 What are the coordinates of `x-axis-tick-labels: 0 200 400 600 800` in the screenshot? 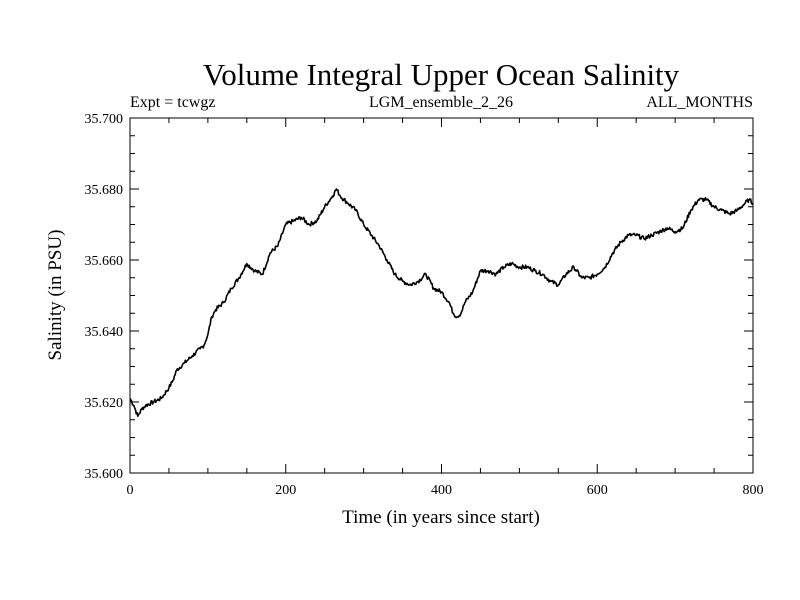 It's located at (445, 490).